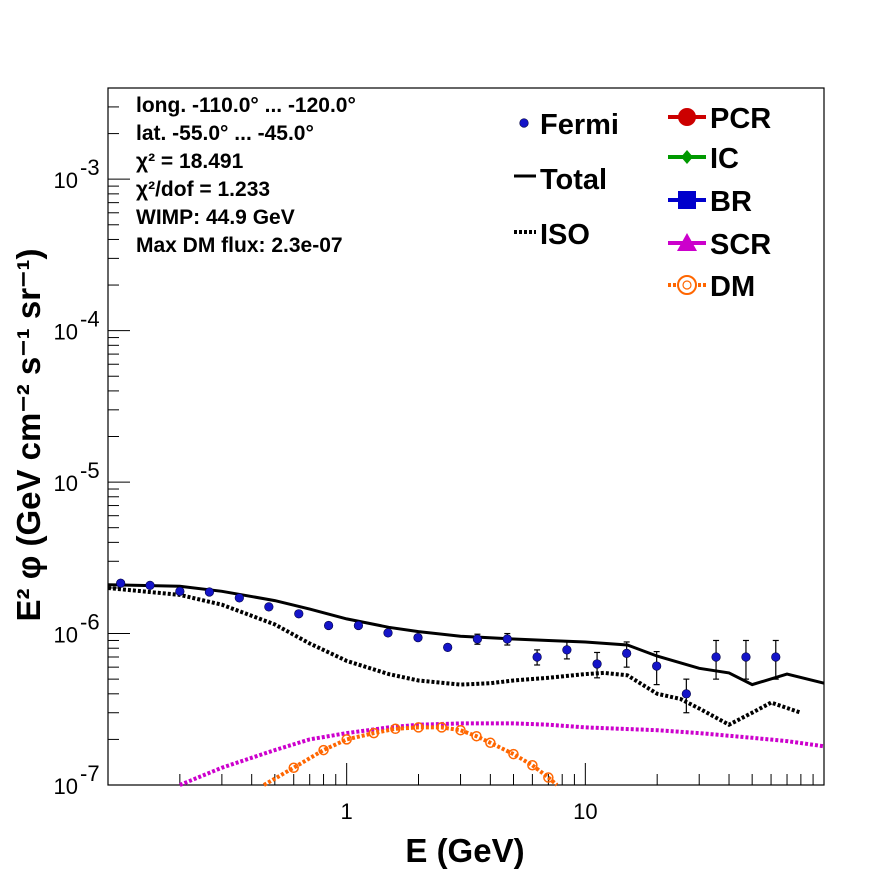 The width and height of the screenshot is (896, 872). I want to click on svg-text: -6, so click(90, 622).